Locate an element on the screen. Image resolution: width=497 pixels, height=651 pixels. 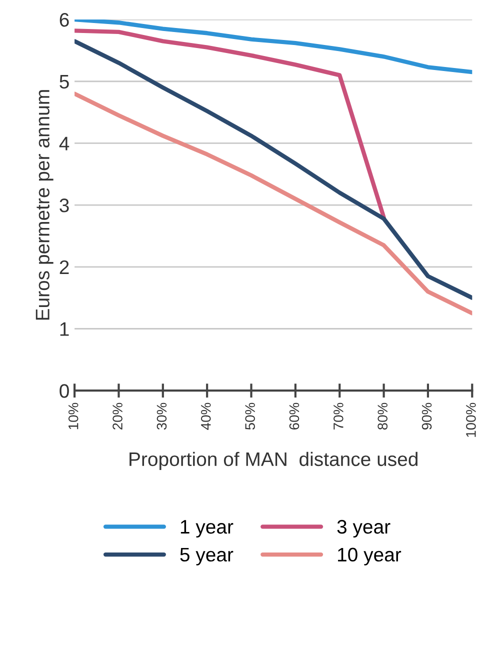
legend-label: 1 year is located at coordinates (207, 529).